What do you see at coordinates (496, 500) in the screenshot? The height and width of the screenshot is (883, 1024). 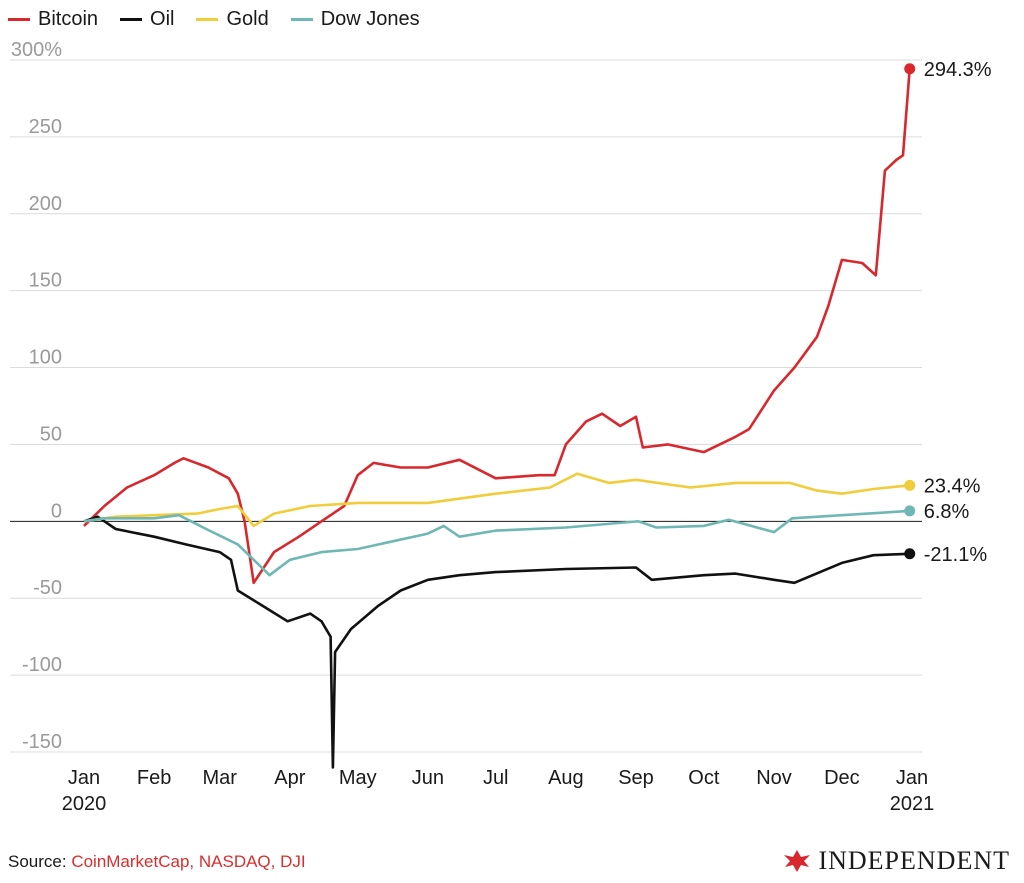 I see `series-line-gold` at bounding box center [496, 500].